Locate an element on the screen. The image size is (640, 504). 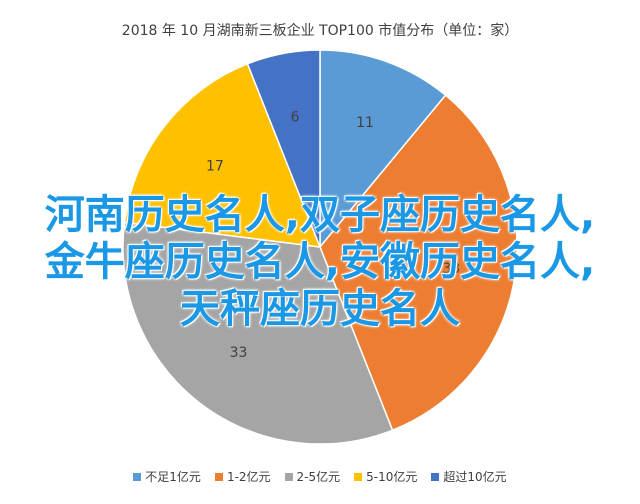
data-label-5: 6 is located at coordinates (295, 117).